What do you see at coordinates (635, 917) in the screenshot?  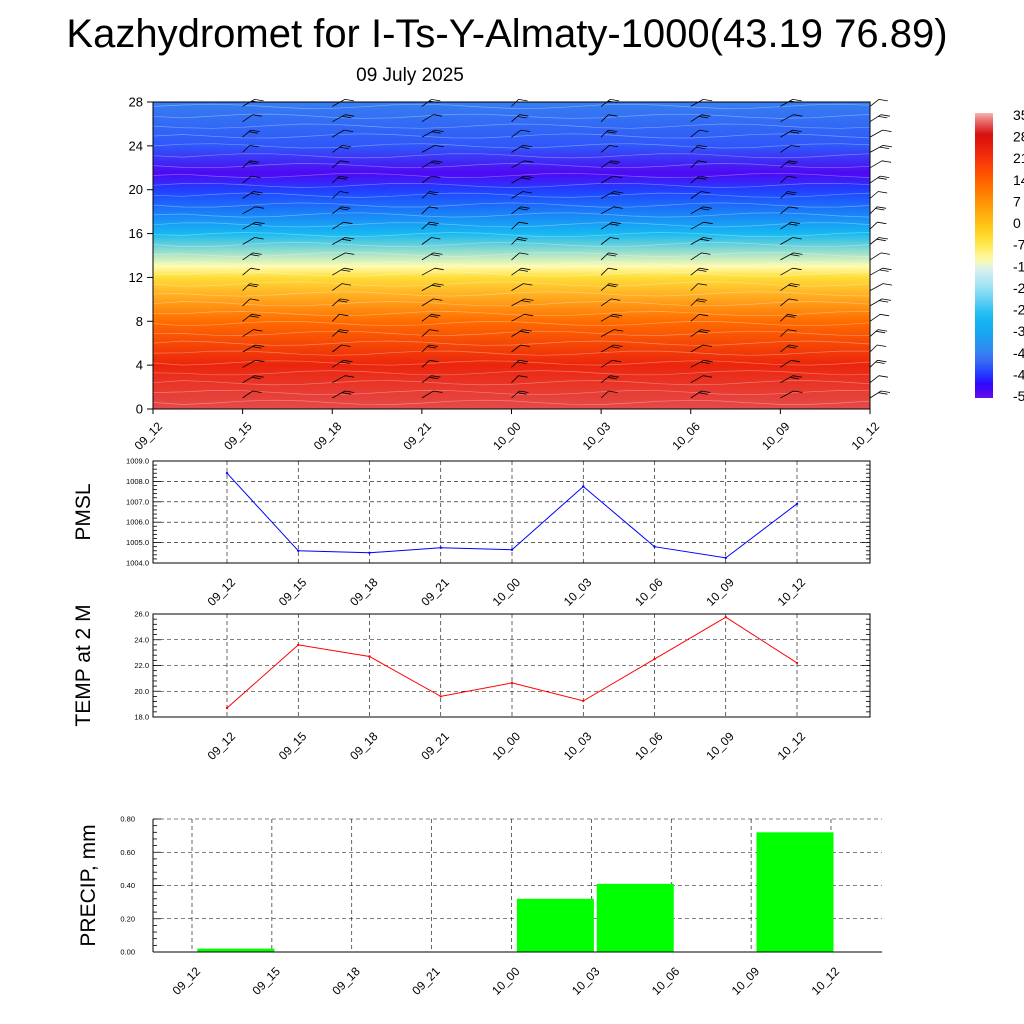 I see `precip-bar` at bounding box center [635, 917].